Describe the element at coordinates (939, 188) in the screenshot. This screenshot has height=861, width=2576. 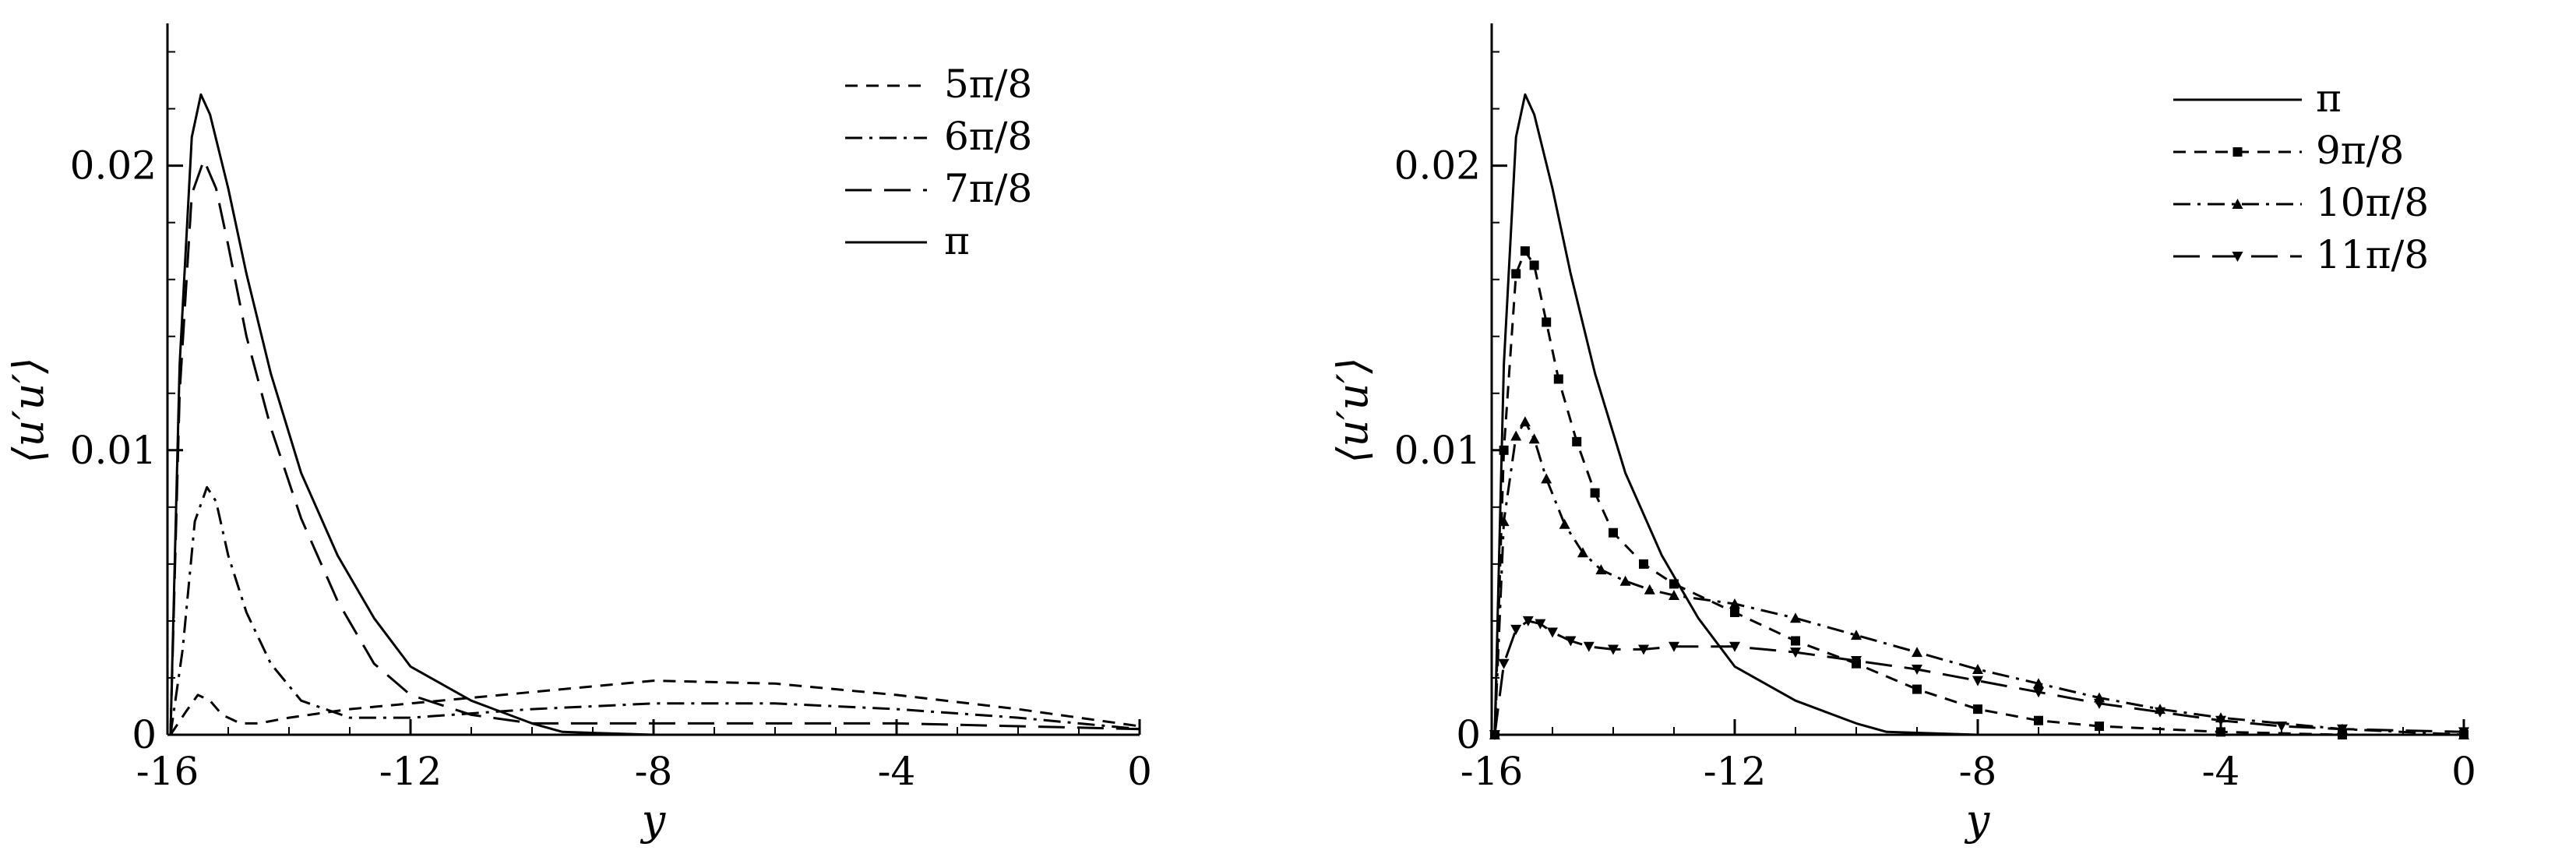
I see `legend-entry: 7π/8` at that location.